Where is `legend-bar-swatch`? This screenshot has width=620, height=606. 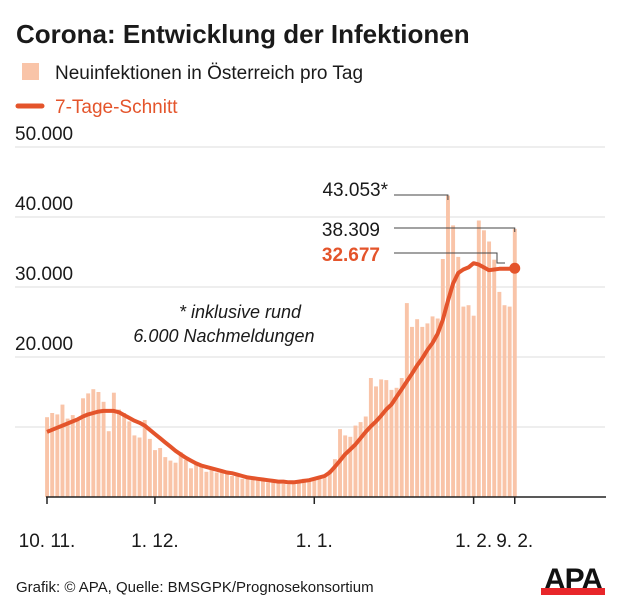 legend-bar-swatch is located at coordinates (30, 71).